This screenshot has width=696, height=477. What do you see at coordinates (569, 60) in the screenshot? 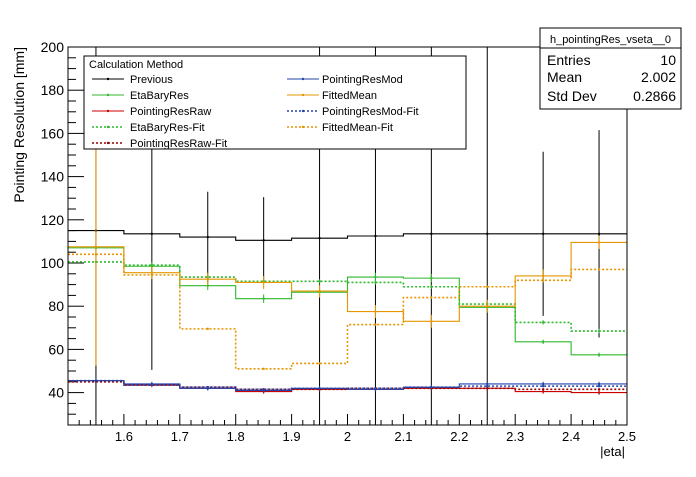
I see `stats-label: Entries` at bounding box center [569, 60].